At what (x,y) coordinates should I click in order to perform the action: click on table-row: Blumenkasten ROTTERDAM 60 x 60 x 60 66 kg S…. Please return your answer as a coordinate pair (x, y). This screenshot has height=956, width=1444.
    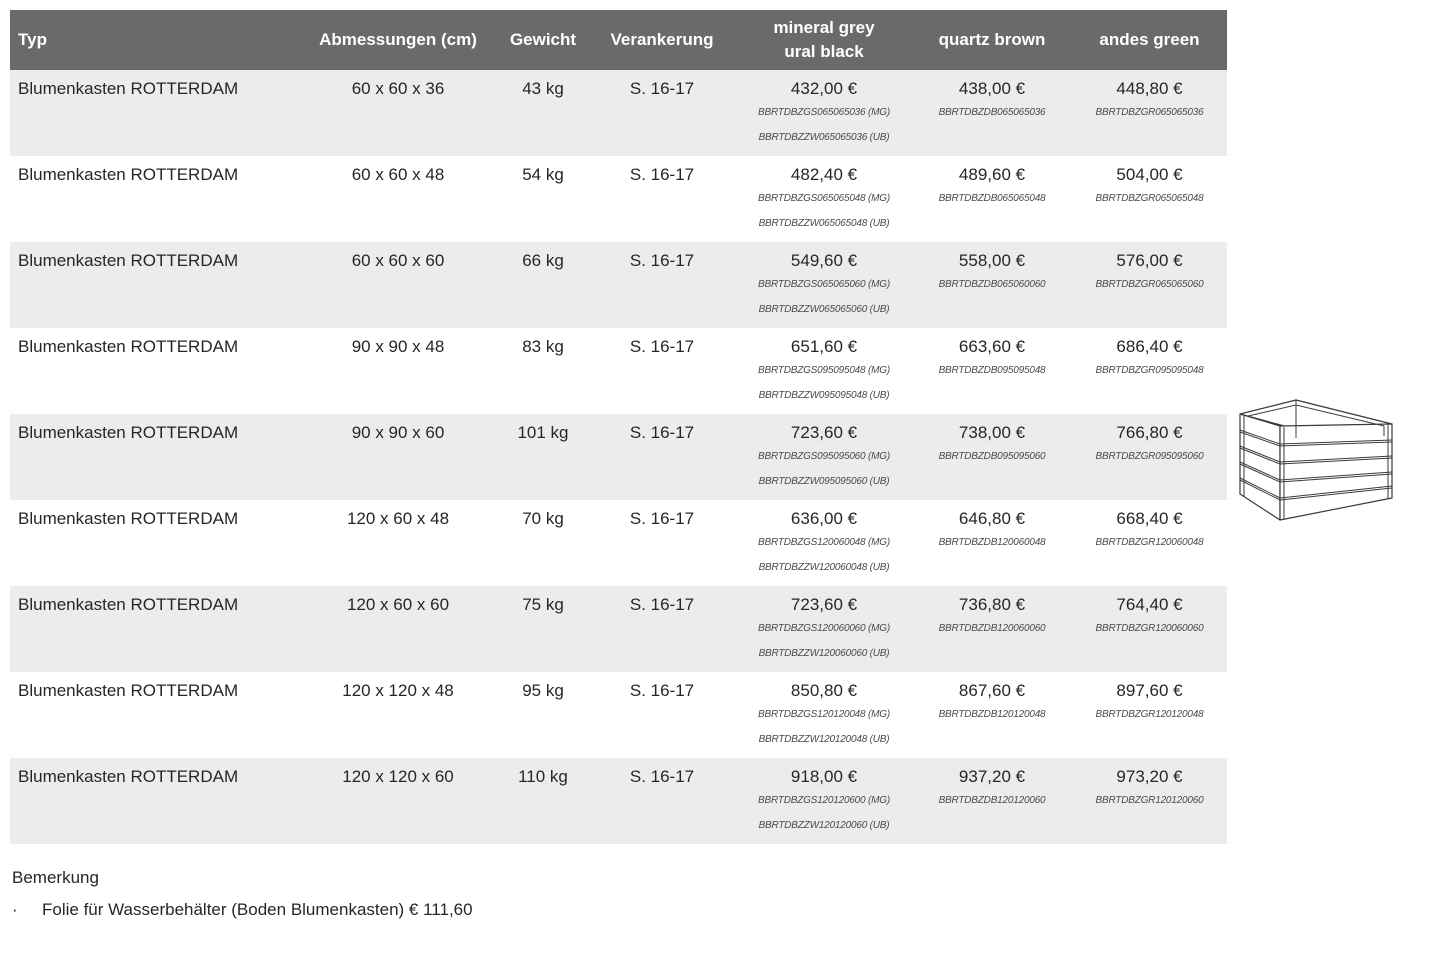
    Looking at the image, I should click on (618, 285).